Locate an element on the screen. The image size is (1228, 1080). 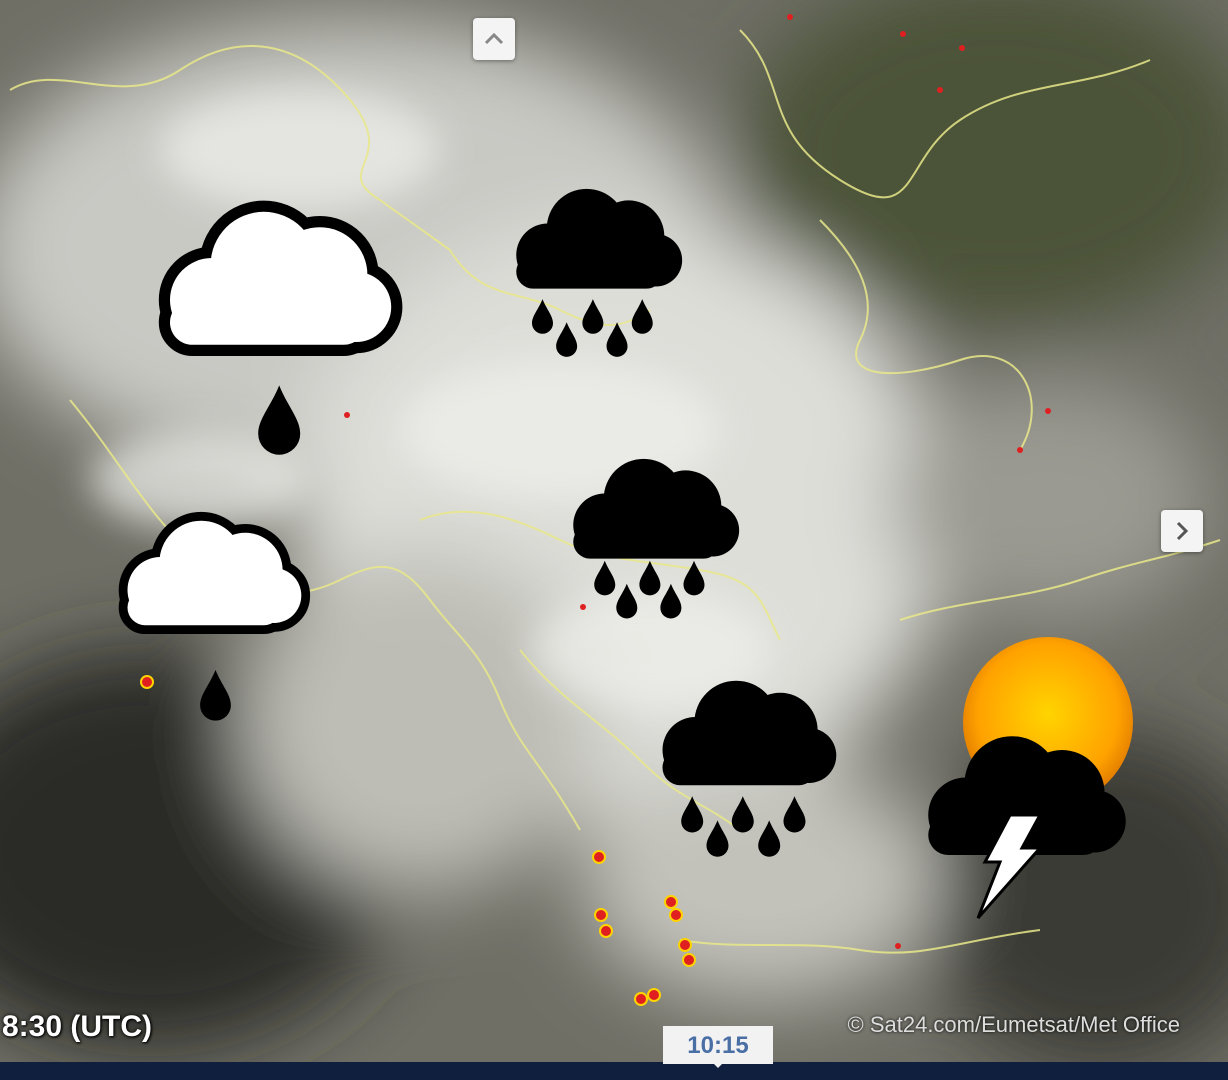
next-button is located at coordinates (1182, 531).